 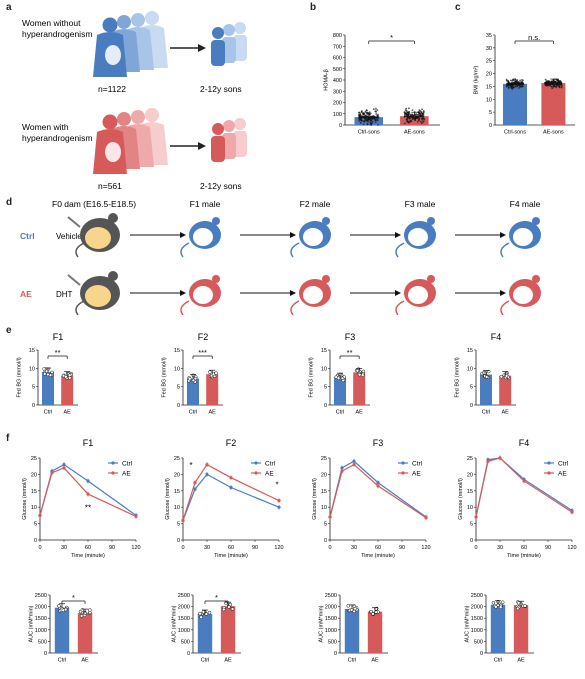 I want to click on row-label: AE, so click(x=26, y=294).